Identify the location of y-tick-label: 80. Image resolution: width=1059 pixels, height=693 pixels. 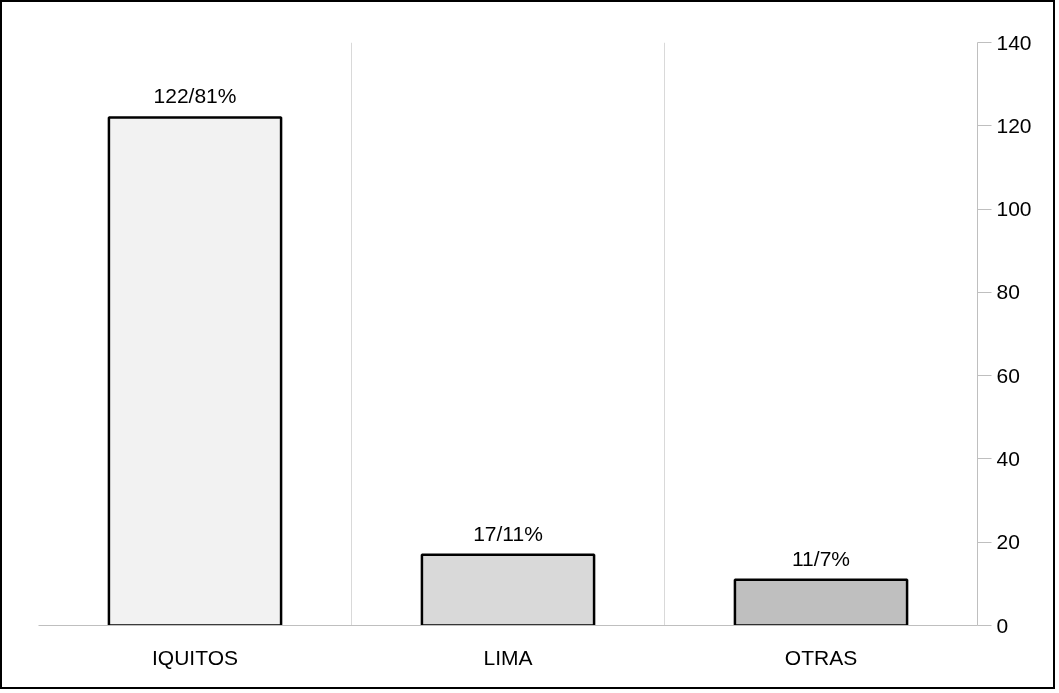
(1008, 292).